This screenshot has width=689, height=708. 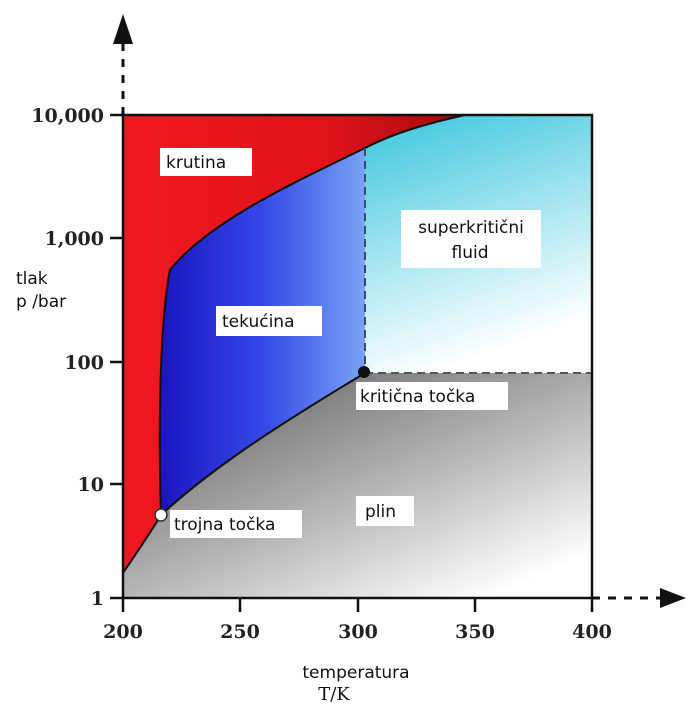 I want to click on y-tick-label: 1, so click(x=97, y=599).